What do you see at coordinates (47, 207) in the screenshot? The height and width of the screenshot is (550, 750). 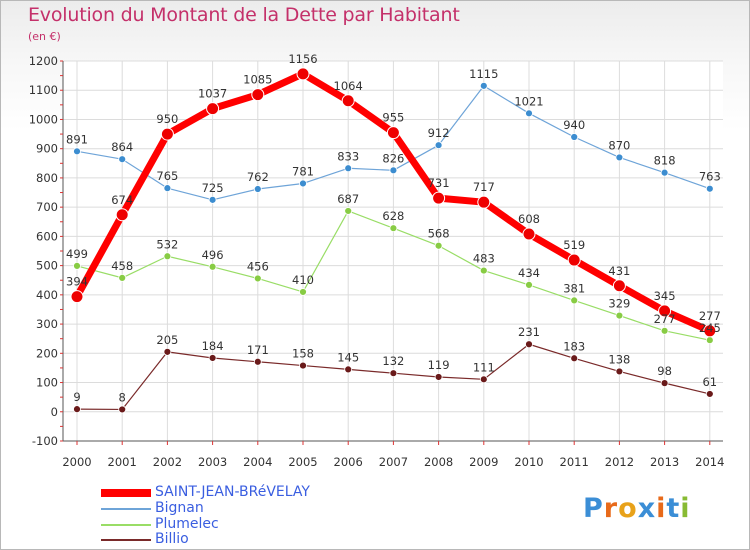 I see `y-tick-label: 700` at bounding box center [47, 207].